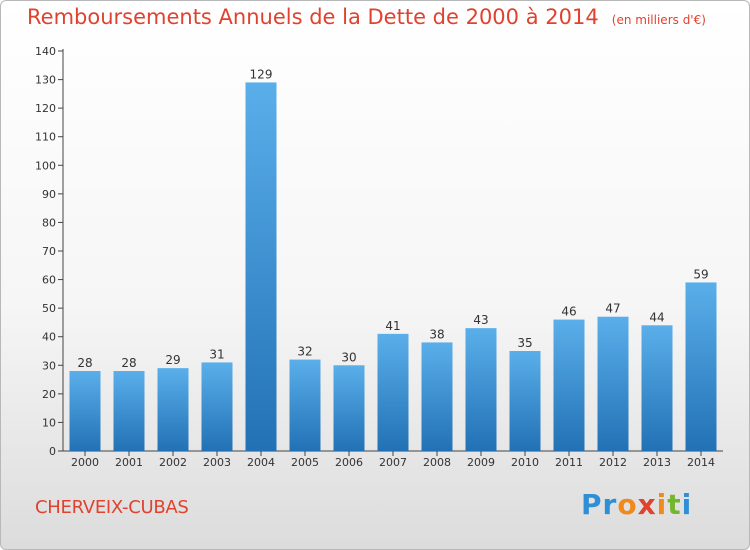 This screenshot has height=550, width=750. I want to click on x-tick-label: 2011, so click(569, 462).